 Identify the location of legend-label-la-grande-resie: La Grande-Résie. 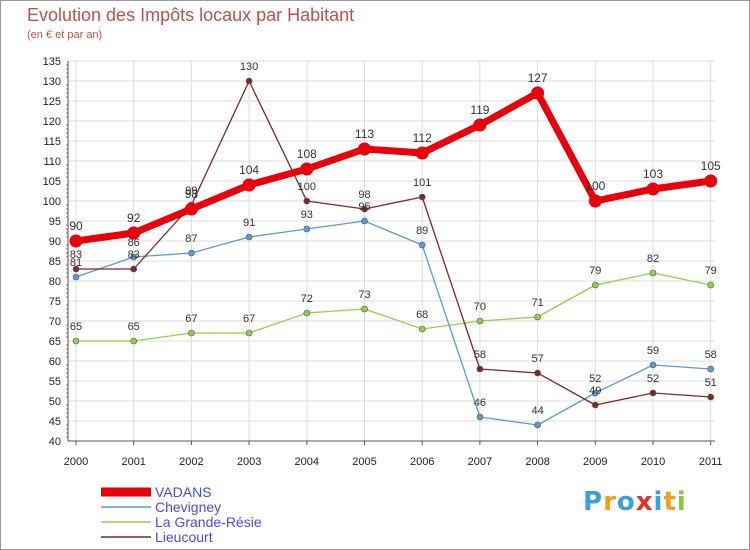
(208, 522).